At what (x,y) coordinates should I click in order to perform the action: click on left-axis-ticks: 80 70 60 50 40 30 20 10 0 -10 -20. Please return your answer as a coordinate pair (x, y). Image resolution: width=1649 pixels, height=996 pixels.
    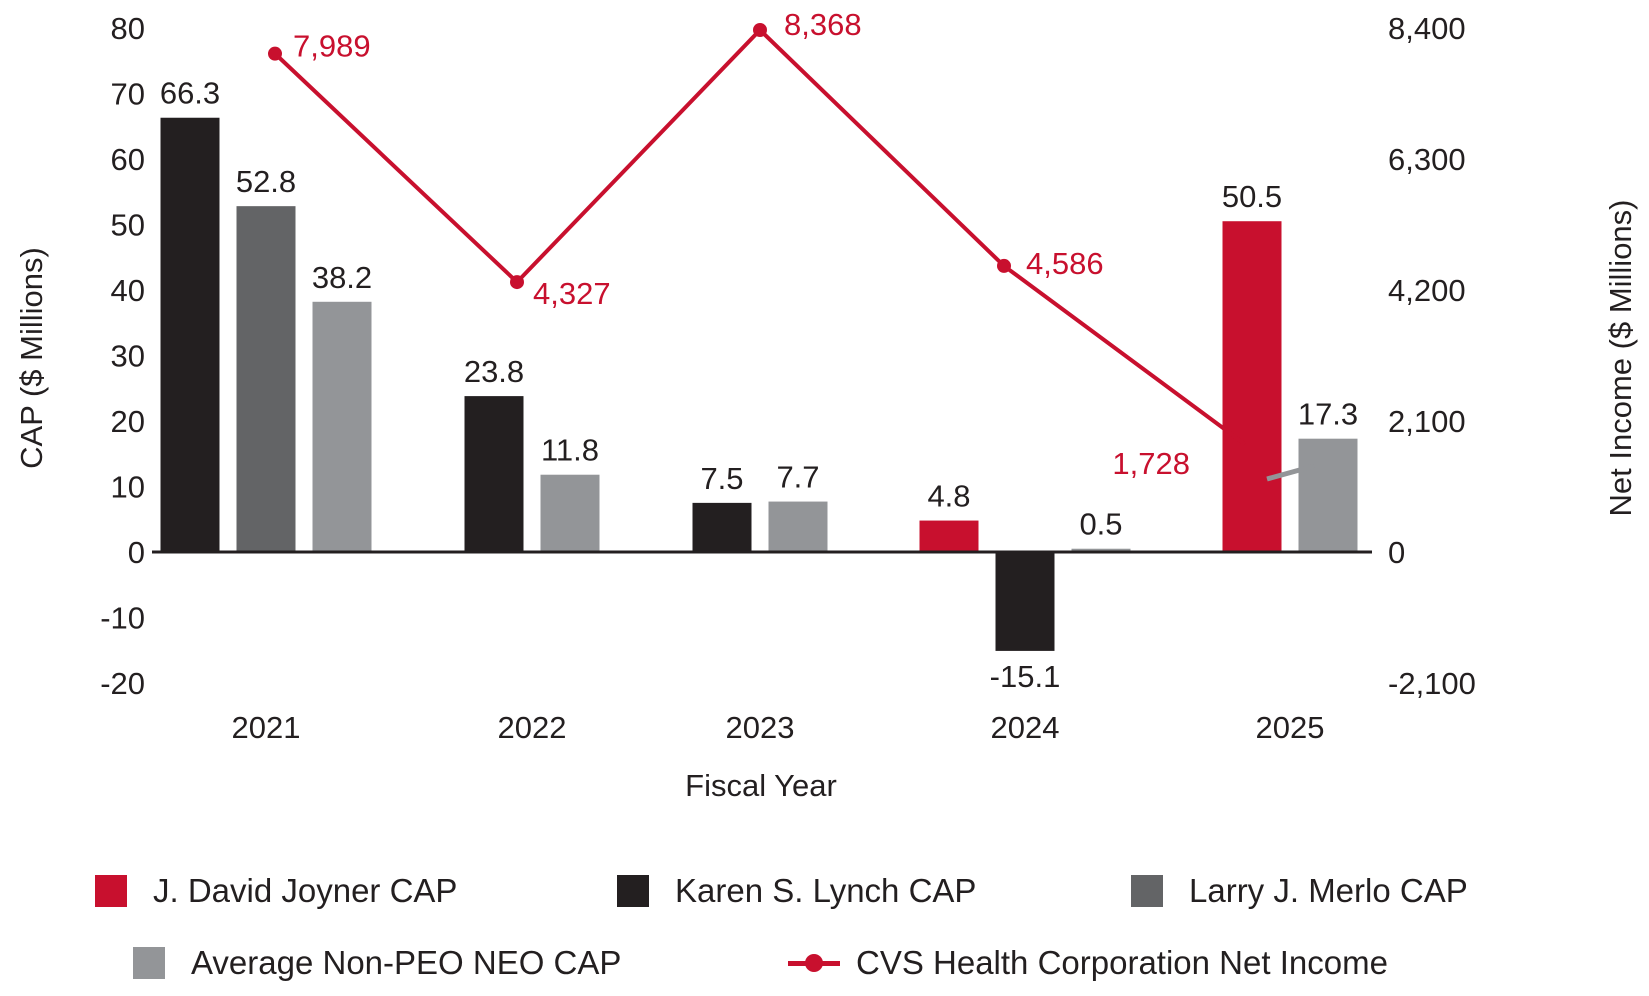
    Looking at the image, I should click on (122, 356).